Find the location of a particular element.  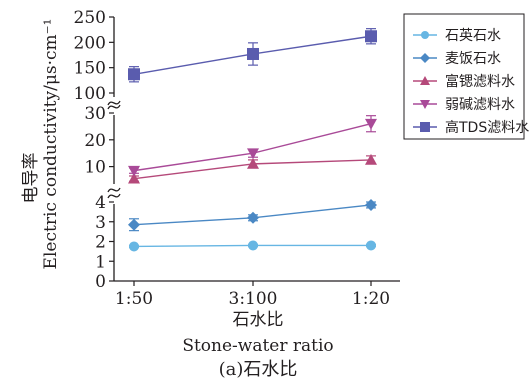

legend-label: 石英石水 is located at coordinates (473, 35).